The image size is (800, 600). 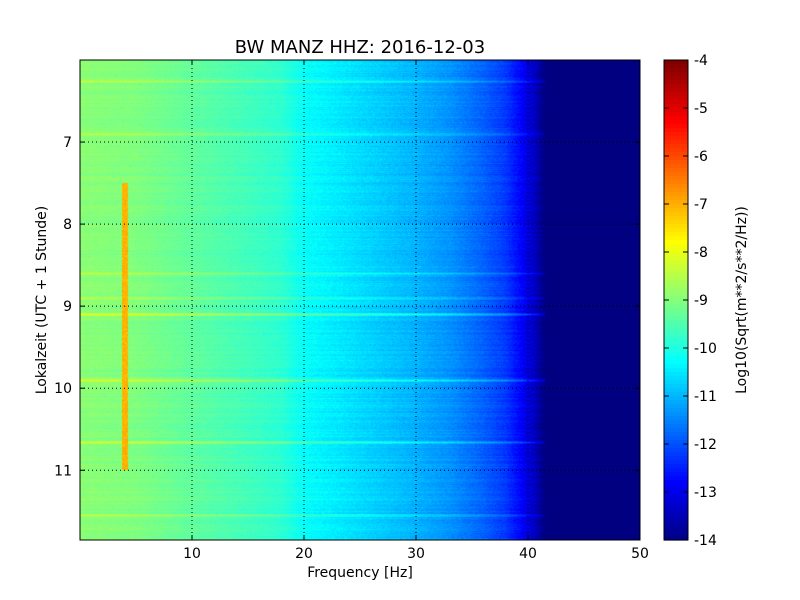 What do you see at coordinates (528, 554) in the screenshot?
I see `x-tick-label: 40` at bounding box center [528, 554].